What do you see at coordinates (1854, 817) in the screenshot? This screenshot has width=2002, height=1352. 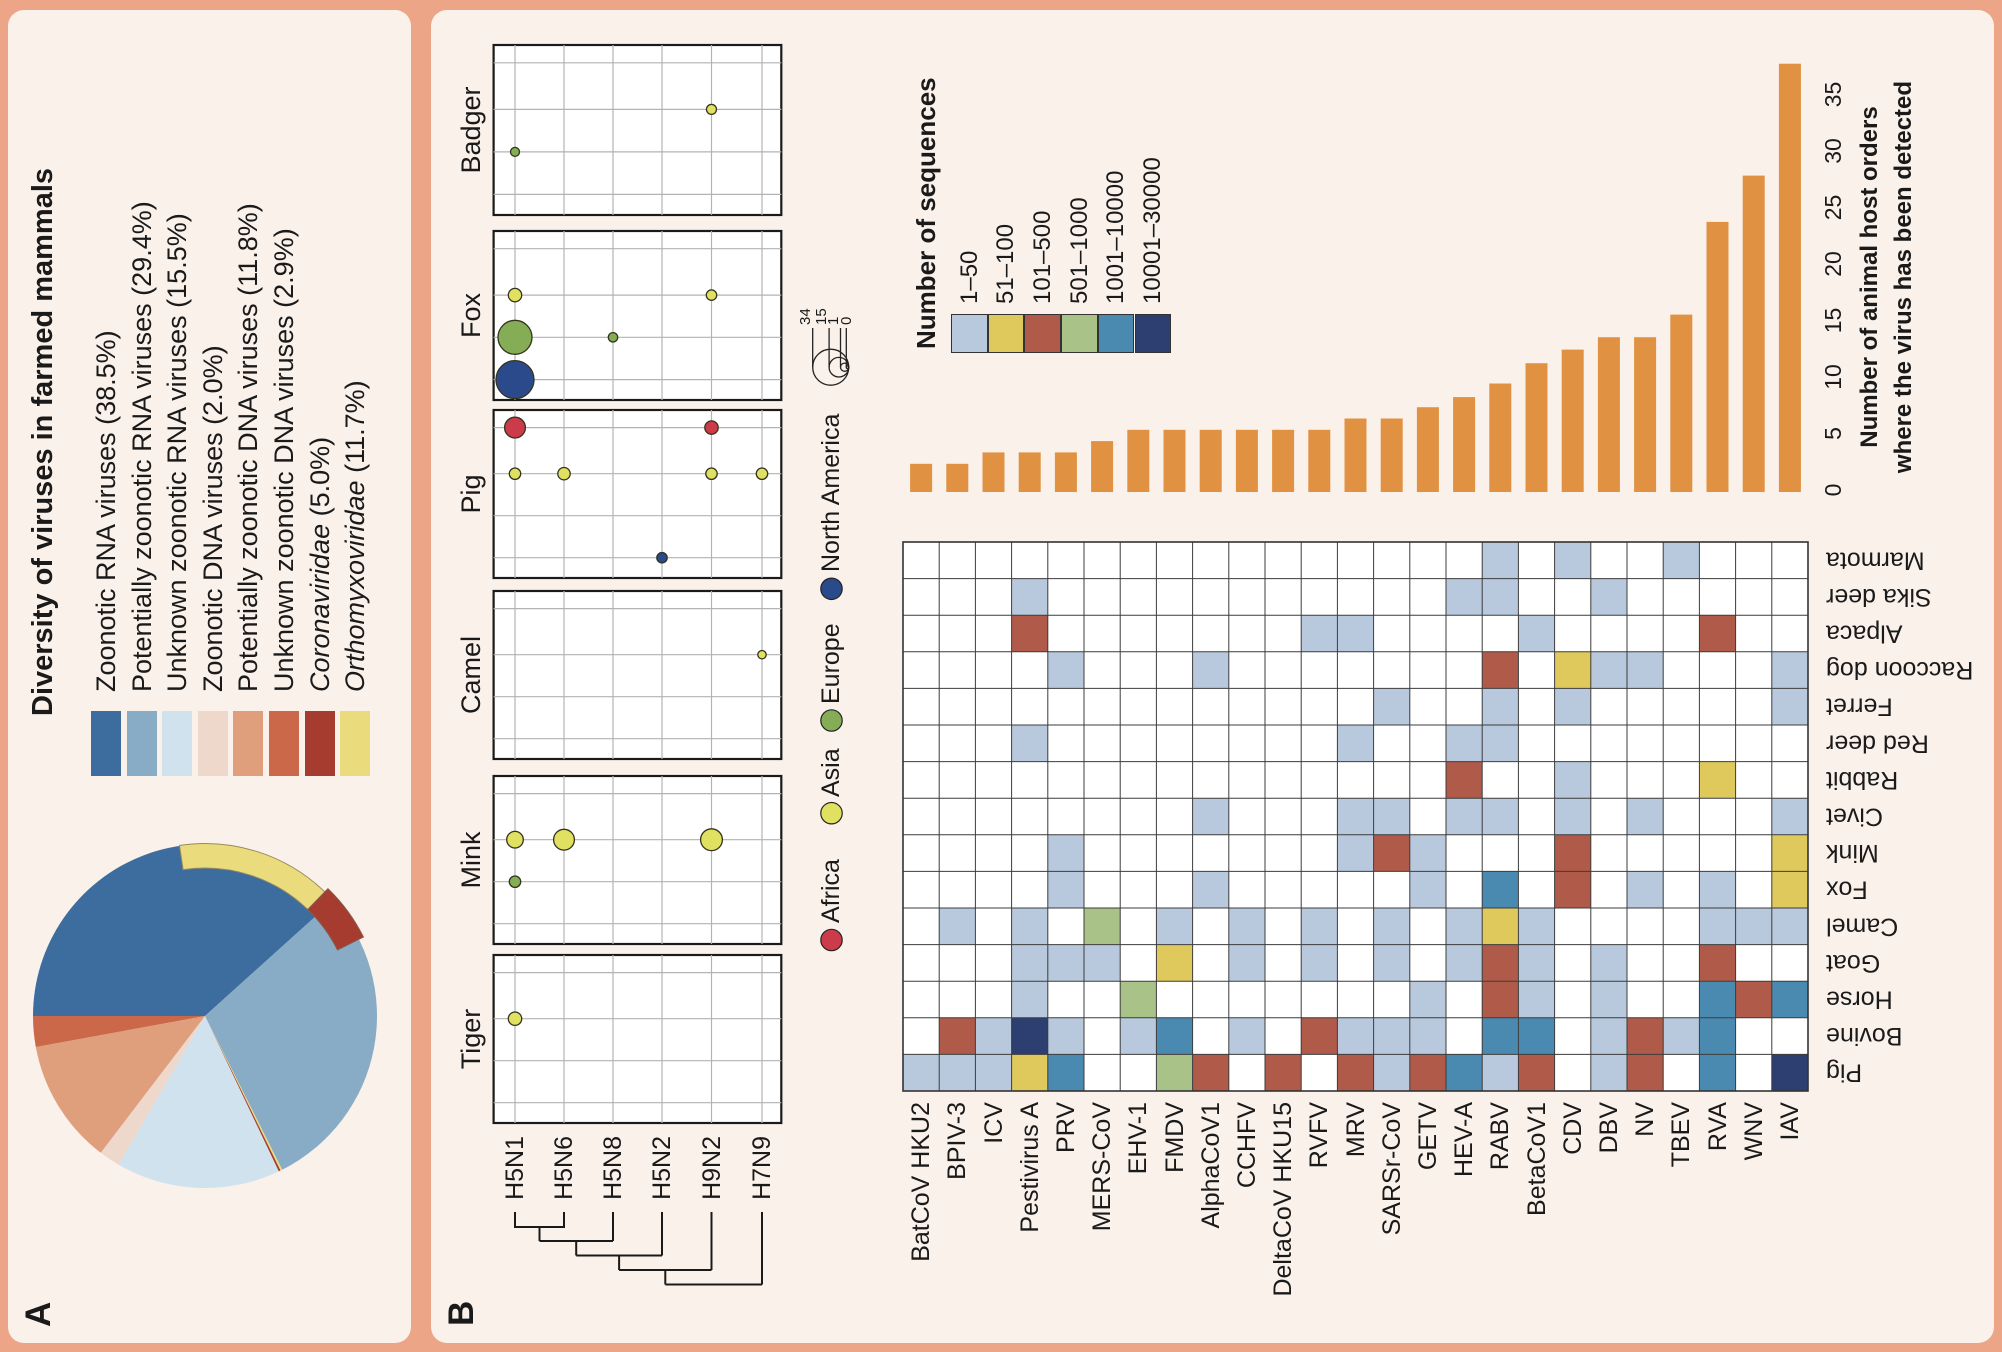 I see `svg-text: Civet` at bounding box center [1854, 817].